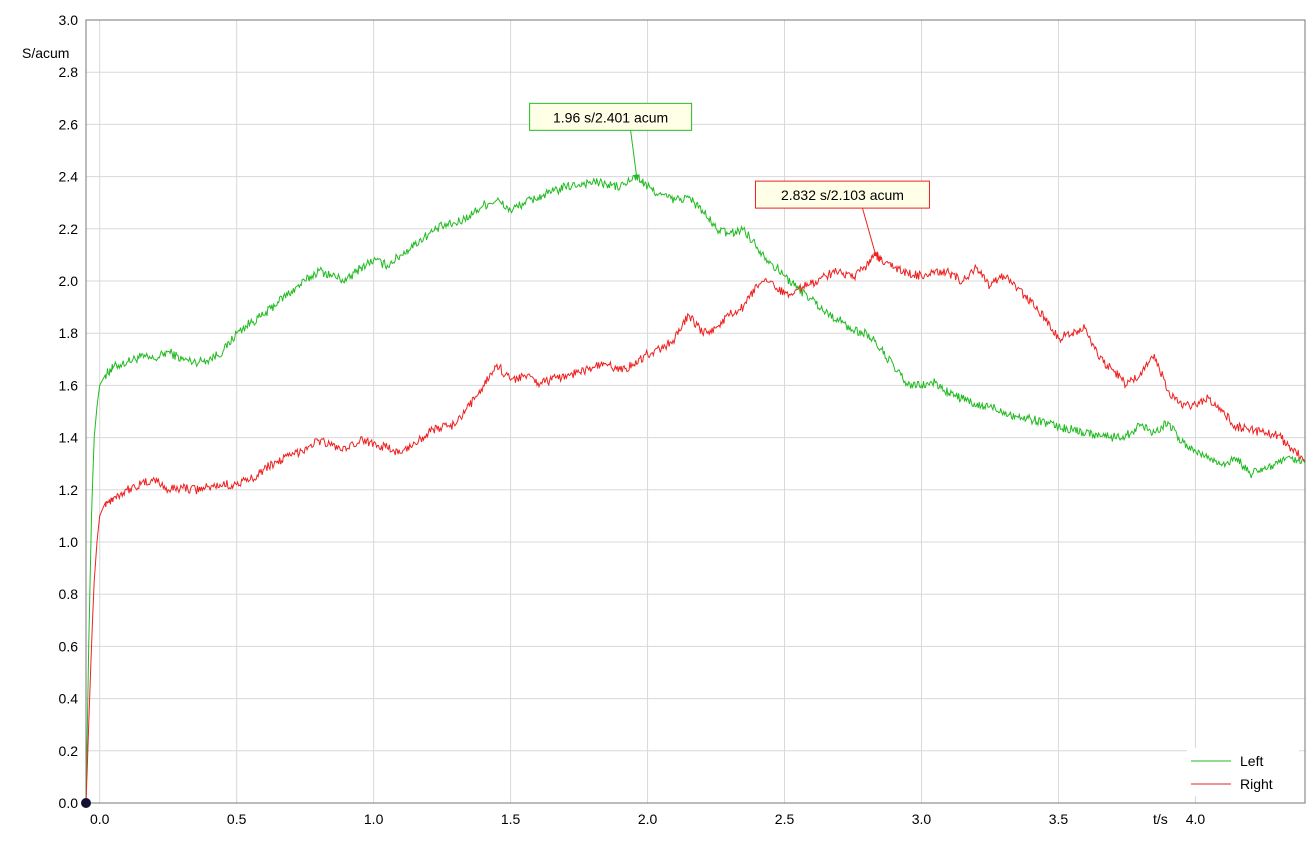  I want to click on annotation-label: 2.832 s/2.103 acum, so click(842, 195).